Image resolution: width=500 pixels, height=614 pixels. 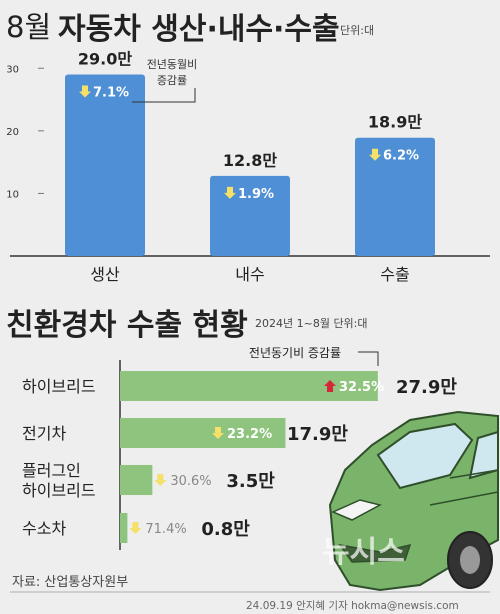 What do you see at coordinates (317, 434) in the screenshot?
I see `bar-value-label: 17.9만` at bounding box center [317, 434].